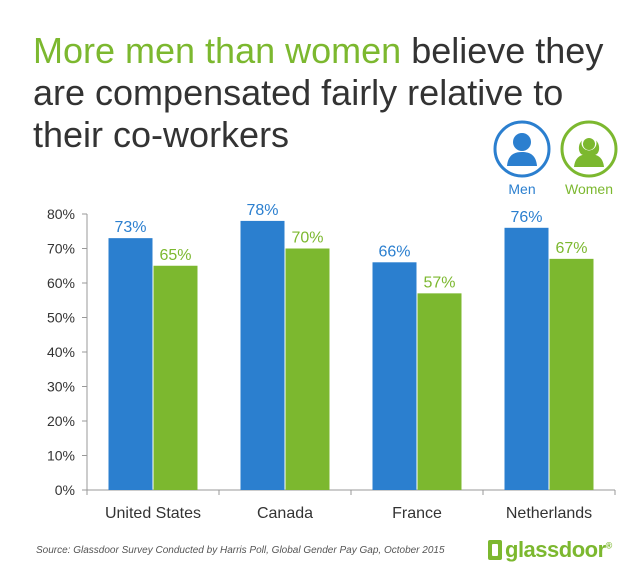 Image resolution: width=640 pixels, height=574 pixels. I want to click on bar-men-france, so click(394, 376).